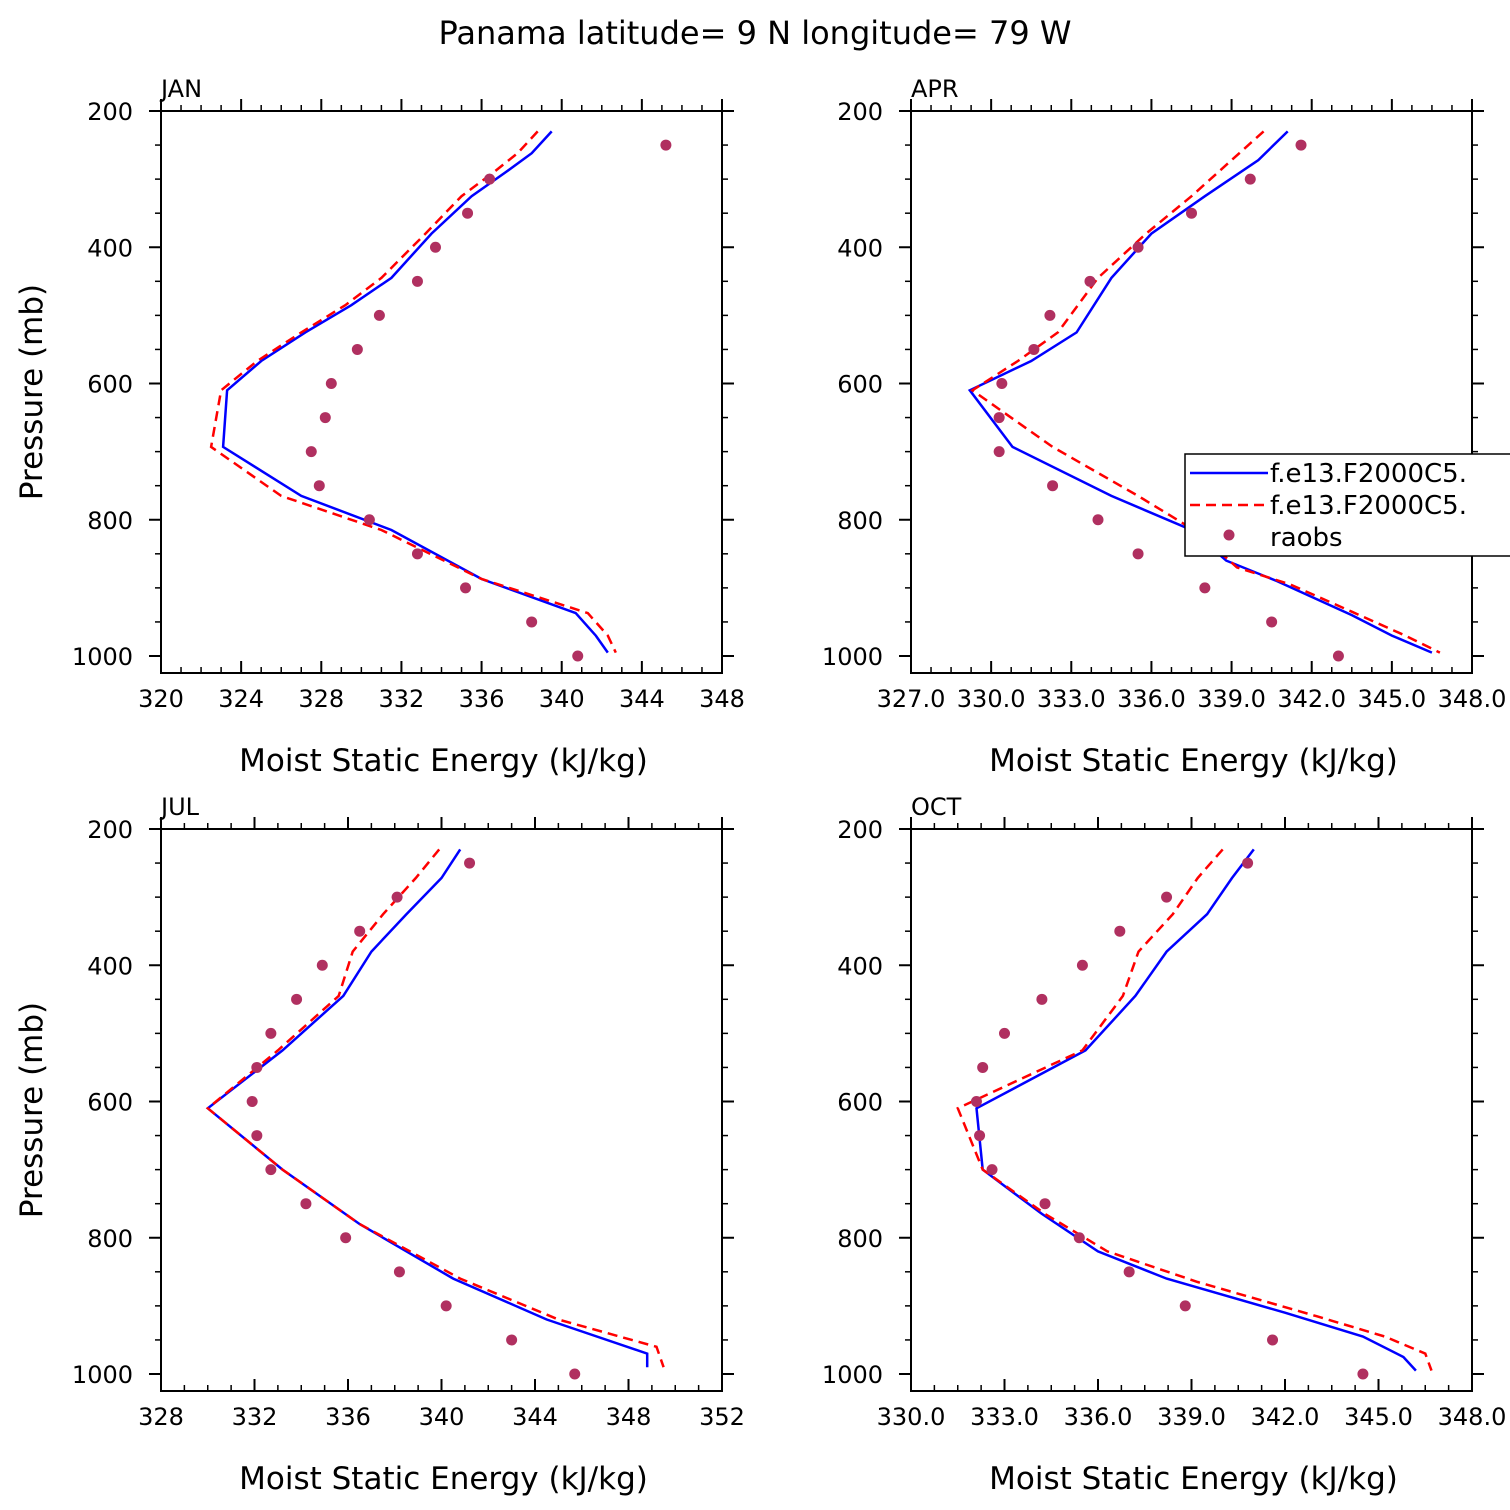  Describe the element at coordinates (1231, 699) in the screenshot. I see `x-tick-label: 339.0` at that location.